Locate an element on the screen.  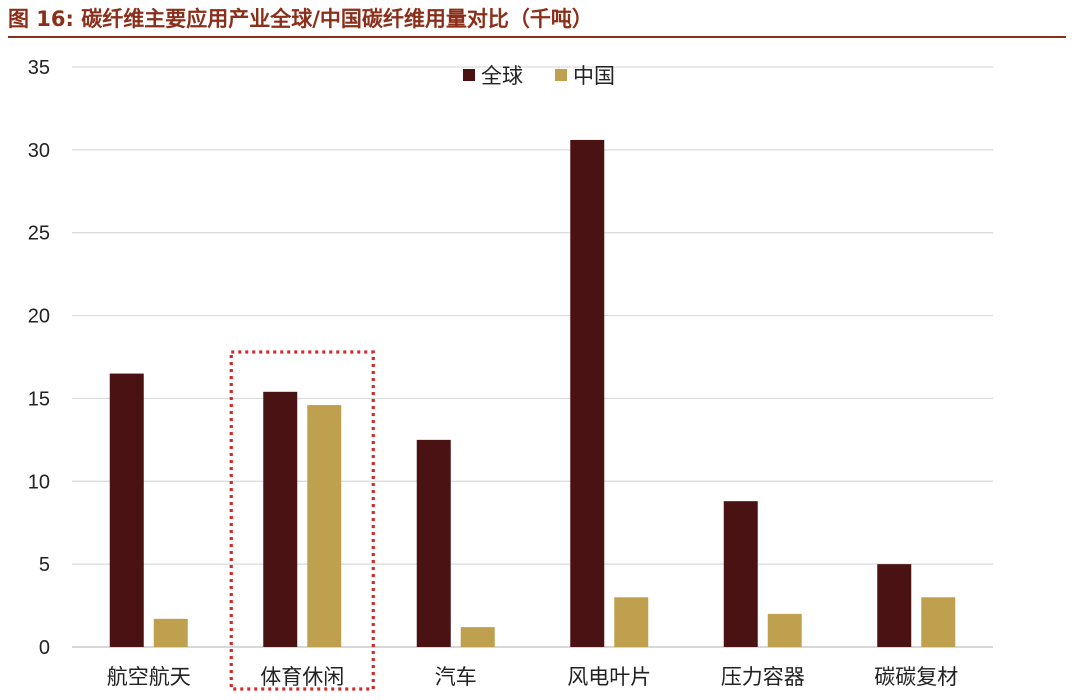
x-category-label: 碳碳复材 is located at coordinates (916, 677).